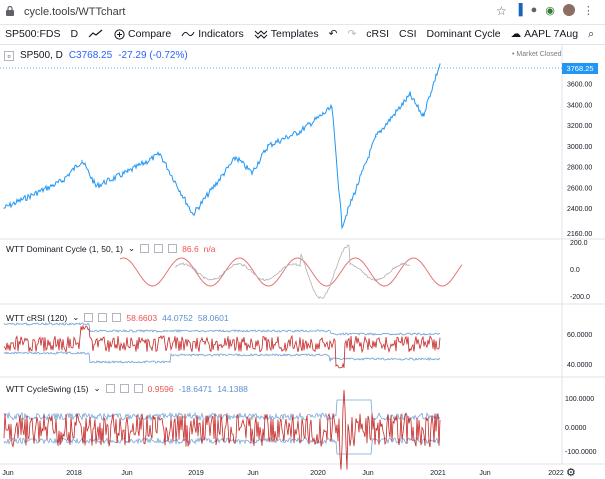  I want to click on dc-axis-label: -200.0, so click(580, 297).